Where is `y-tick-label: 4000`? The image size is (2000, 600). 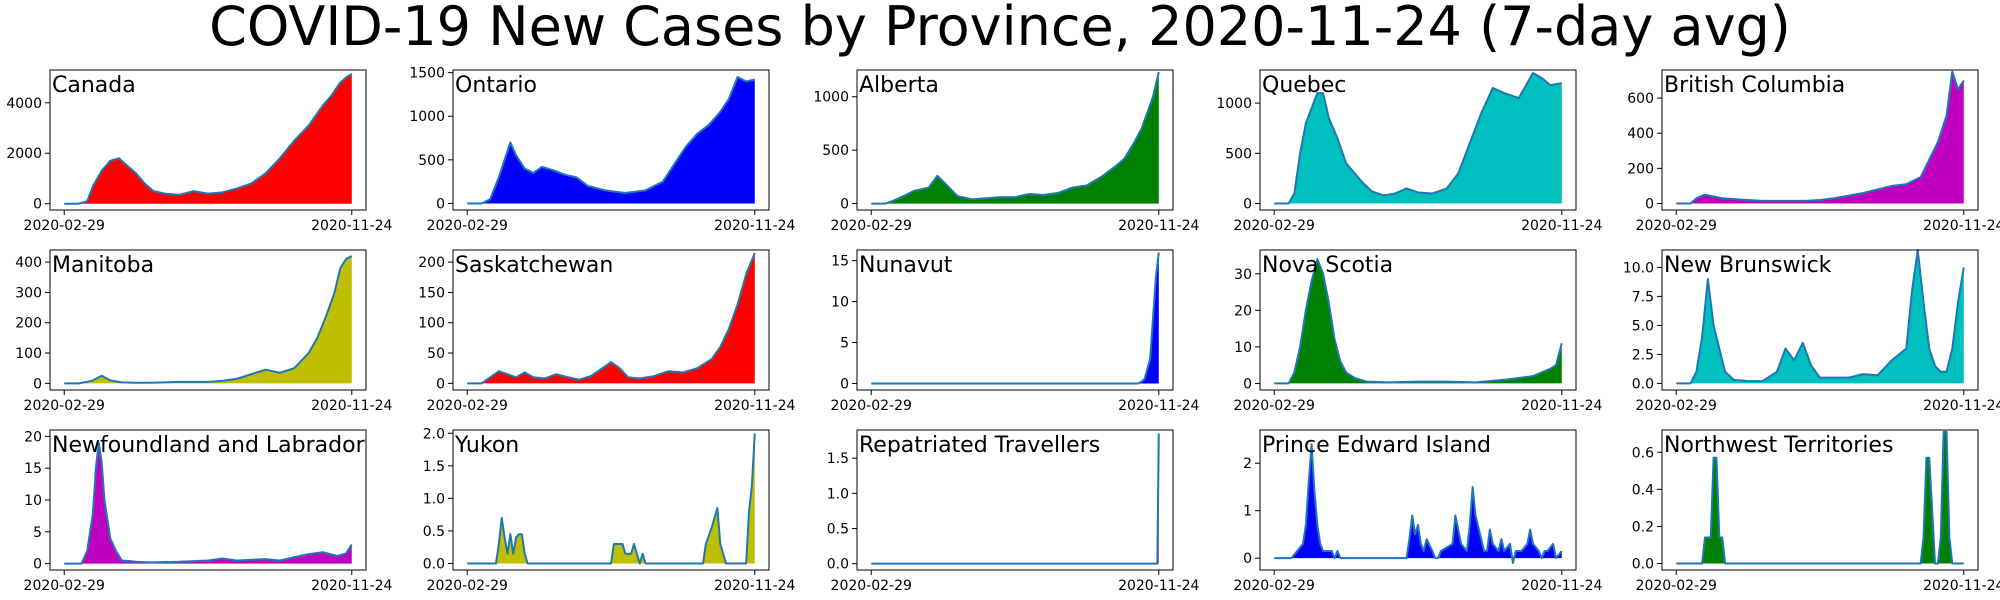
y-tick-label: 4000 is located at coordinates (24, 104).